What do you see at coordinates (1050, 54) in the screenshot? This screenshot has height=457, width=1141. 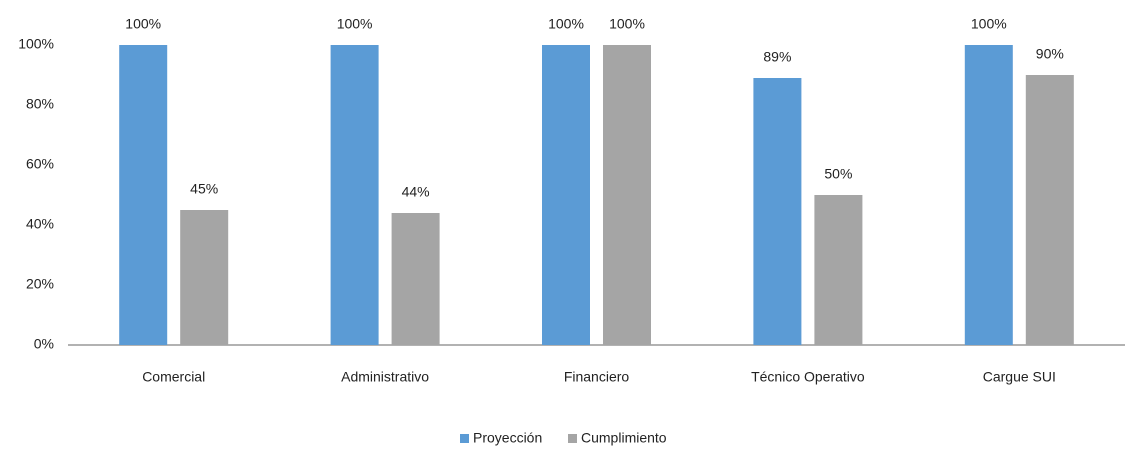 I see `data-label: 90%` at bounding box center [1050, 54].